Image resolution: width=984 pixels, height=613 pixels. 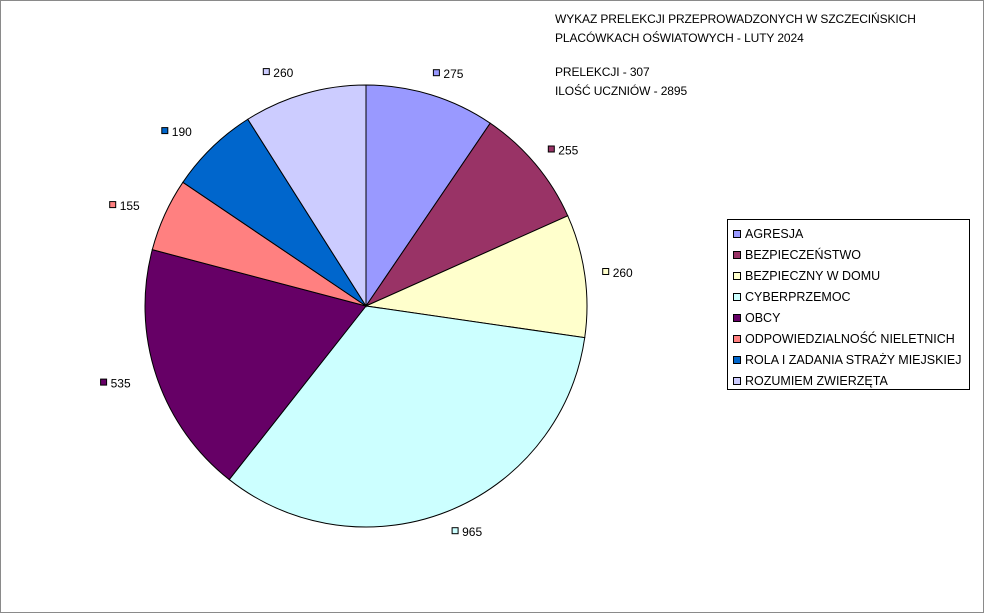 What do you see at coordinates (816, 380) in the screenshot?
I see `legend-label: ROZUMIEM ZWIERZĘTA` at bounding box center [816, 380].